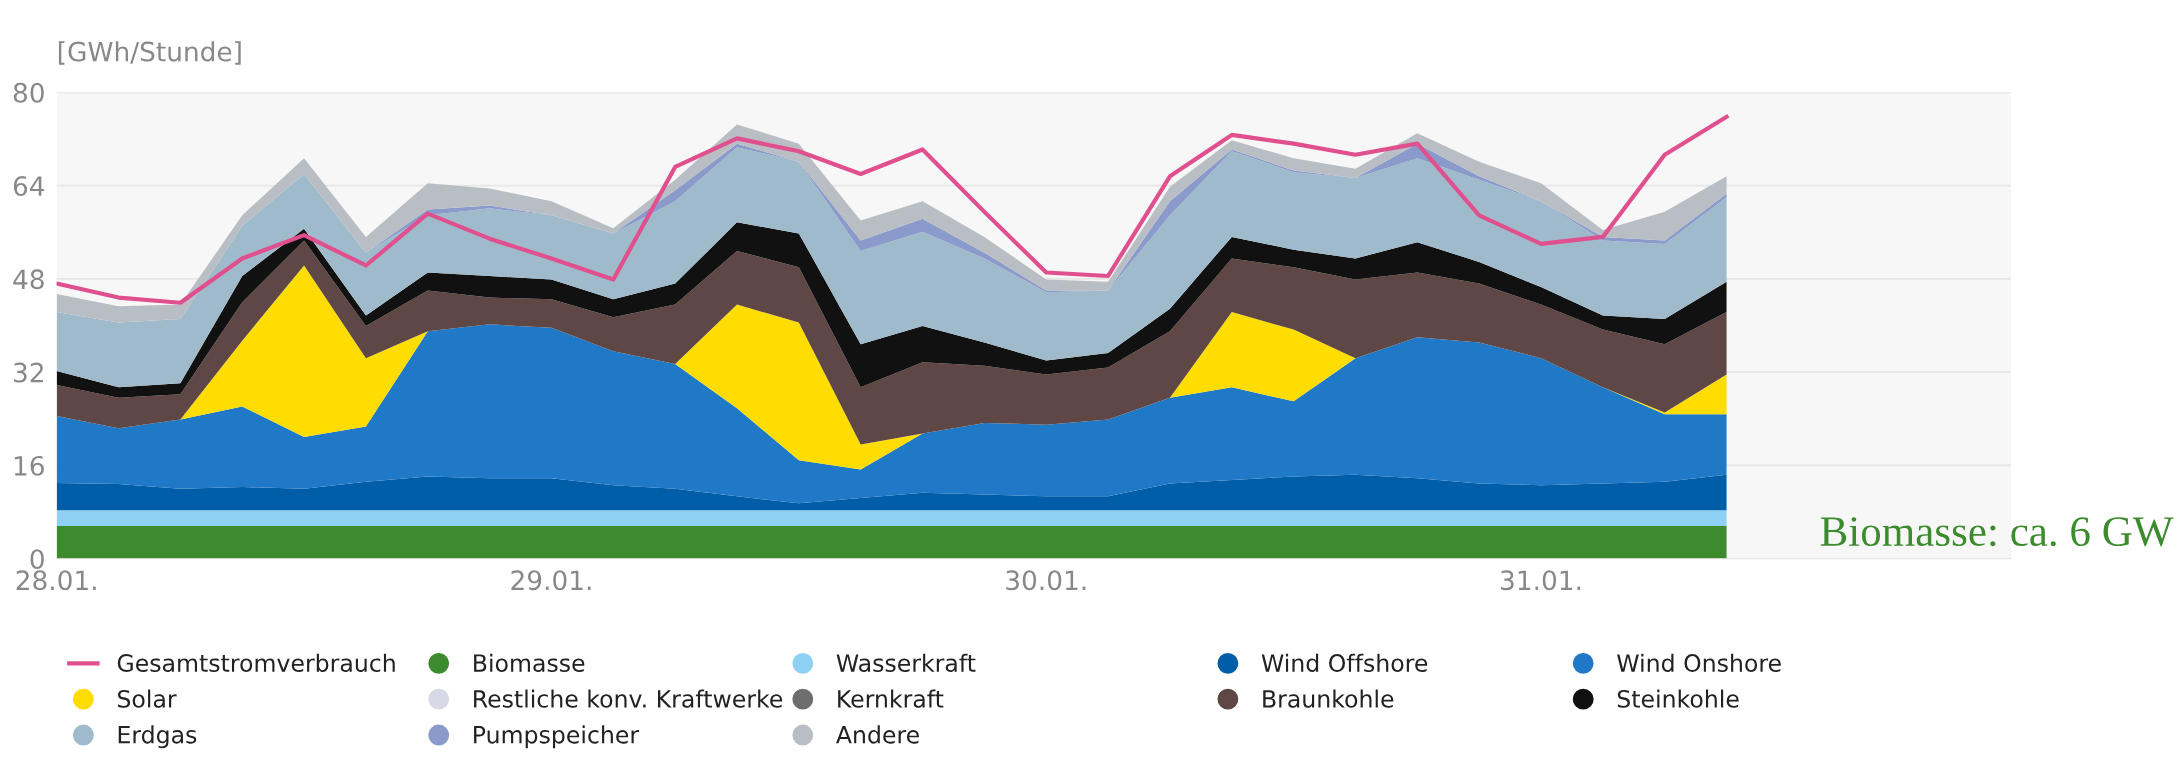  Describe the element at coordinates (28, 372) in the screenshot. I see `y-tick-label: 32` at that location.